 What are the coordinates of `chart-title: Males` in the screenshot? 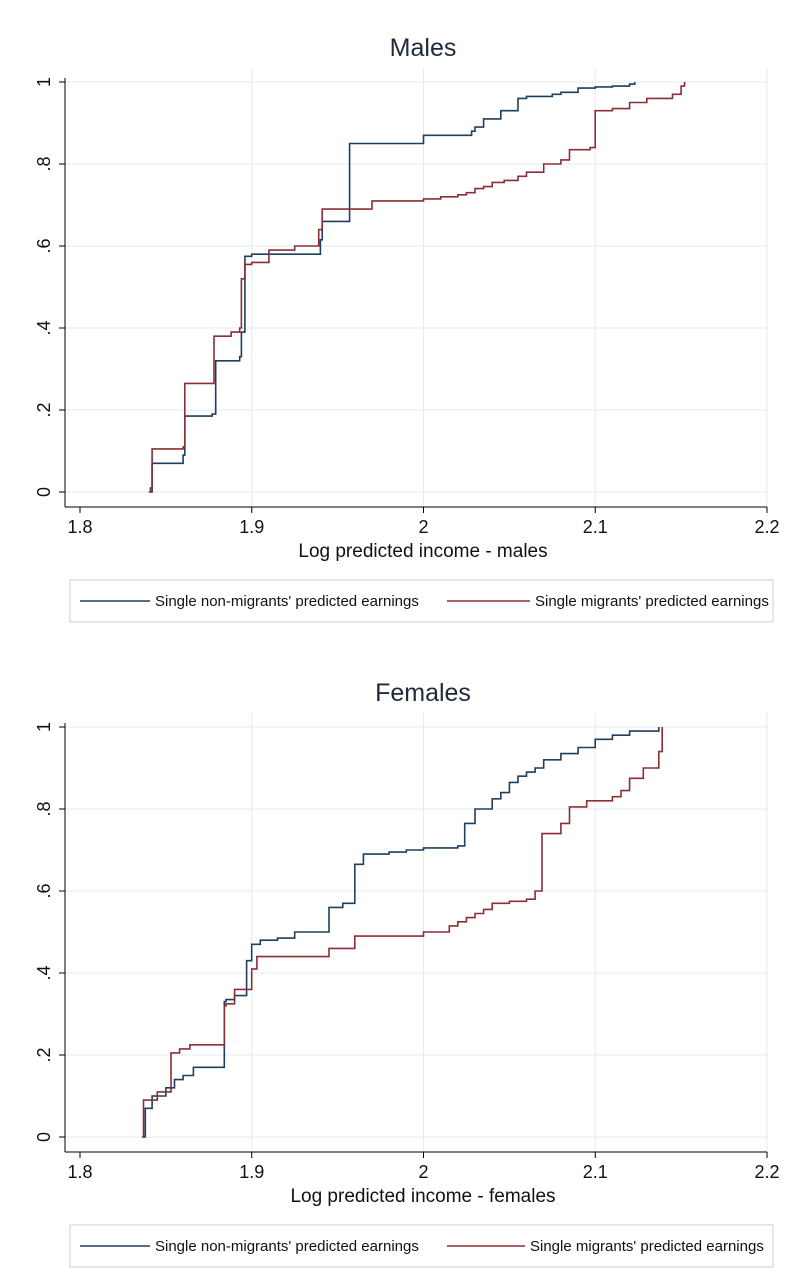 It's located at (423, 48).